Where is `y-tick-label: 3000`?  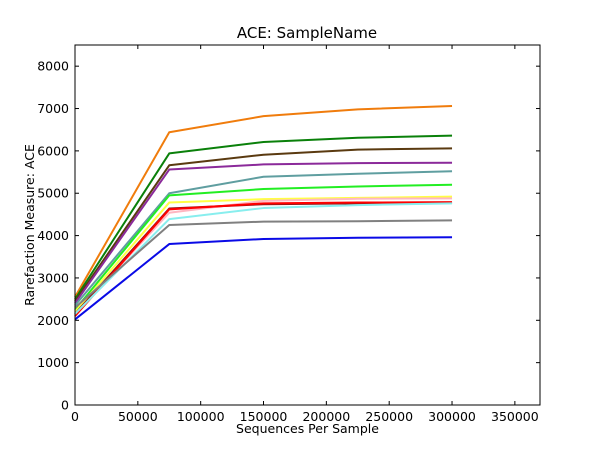
y-tick-label: 3000 is located at coordinates (53, 277).